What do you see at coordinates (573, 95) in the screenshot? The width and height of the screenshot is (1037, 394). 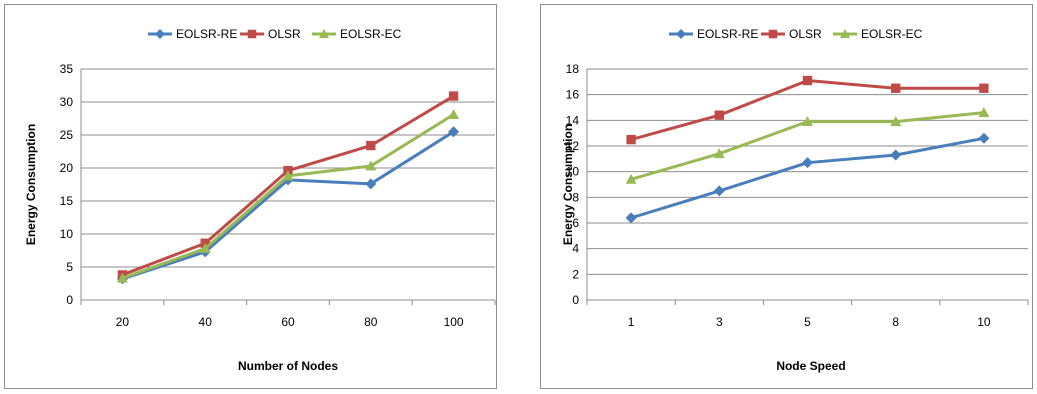 I see `y-tick-label: 16` at bounding box center [573, 95].